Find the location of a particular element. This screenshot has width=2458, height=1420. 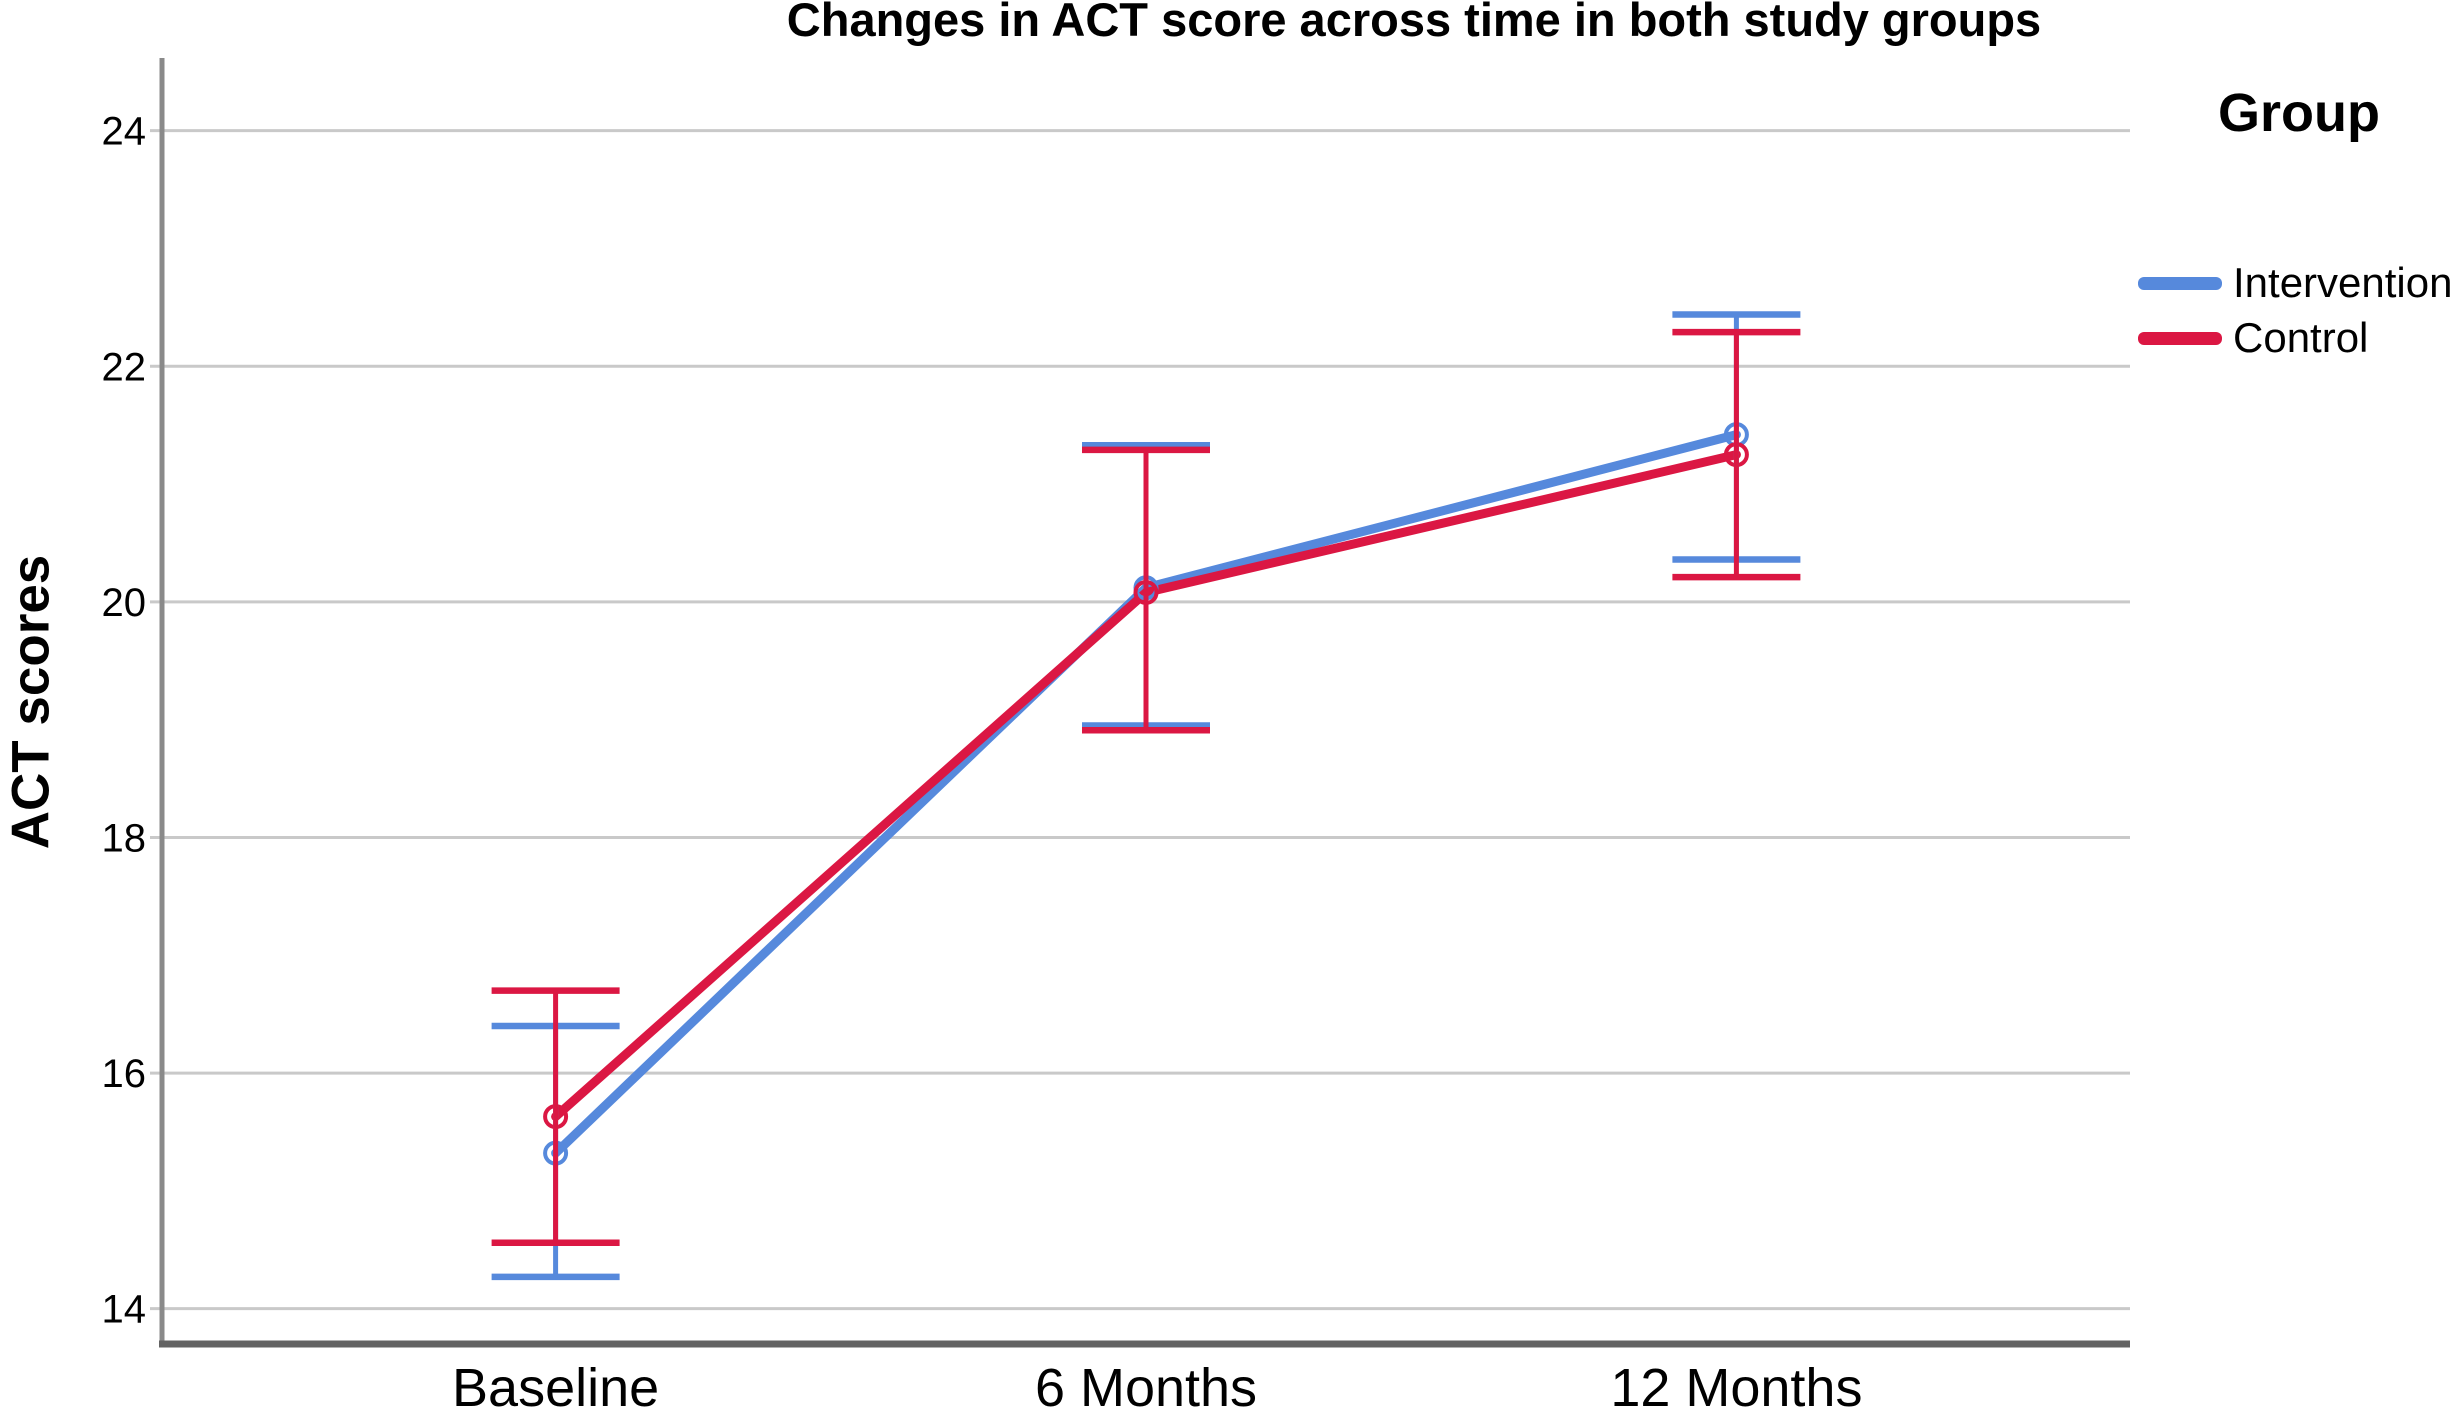

x-tick-label: Baseline is located at coordinates (555, 1388).